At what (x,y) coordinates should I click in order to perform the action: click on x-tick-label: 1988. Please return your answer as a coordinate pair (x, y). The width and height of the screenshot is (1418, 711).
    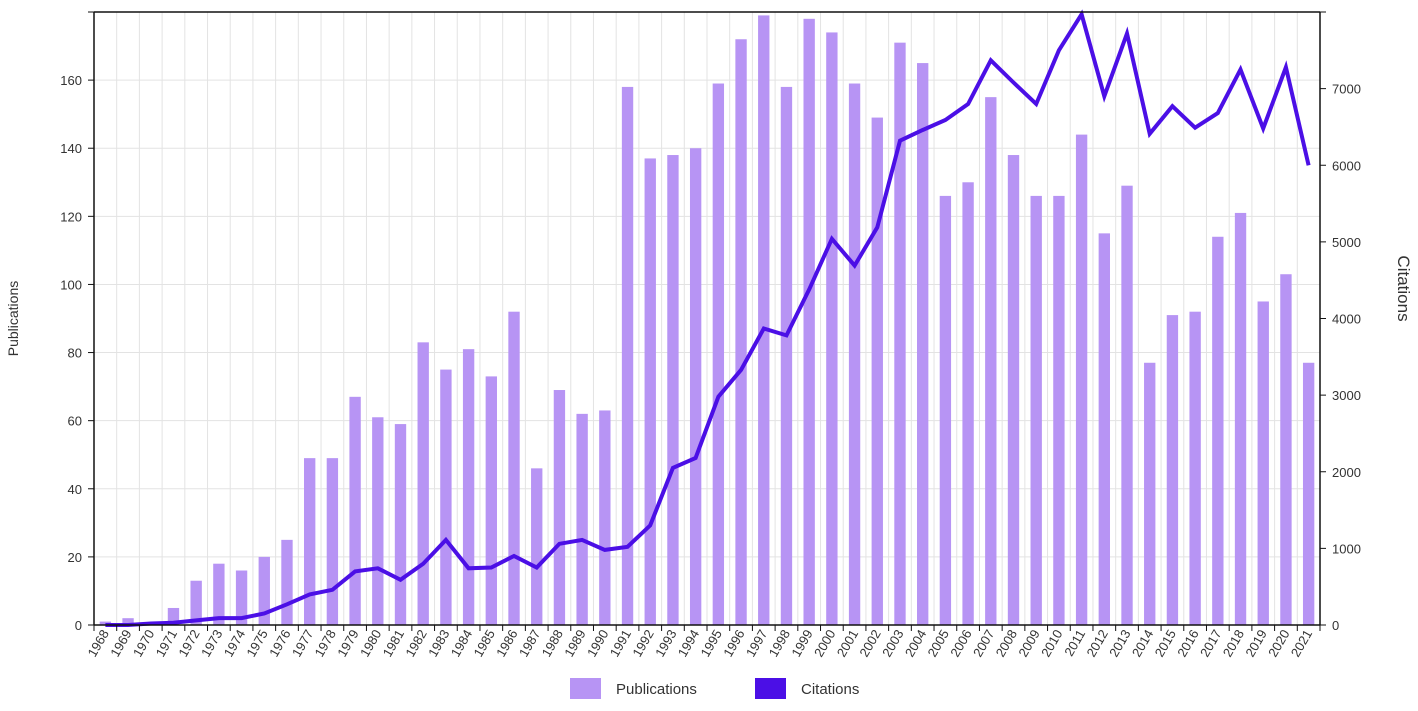
    Looking at the image, I should click on (552, 643).